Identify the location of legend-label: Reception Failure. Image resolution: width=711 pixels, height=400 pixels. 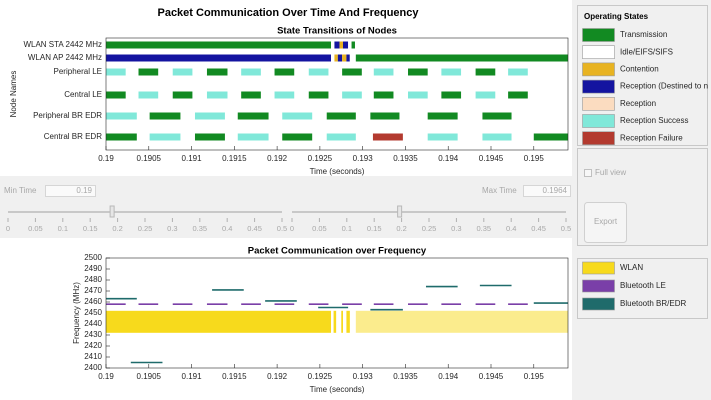
(651, 137).